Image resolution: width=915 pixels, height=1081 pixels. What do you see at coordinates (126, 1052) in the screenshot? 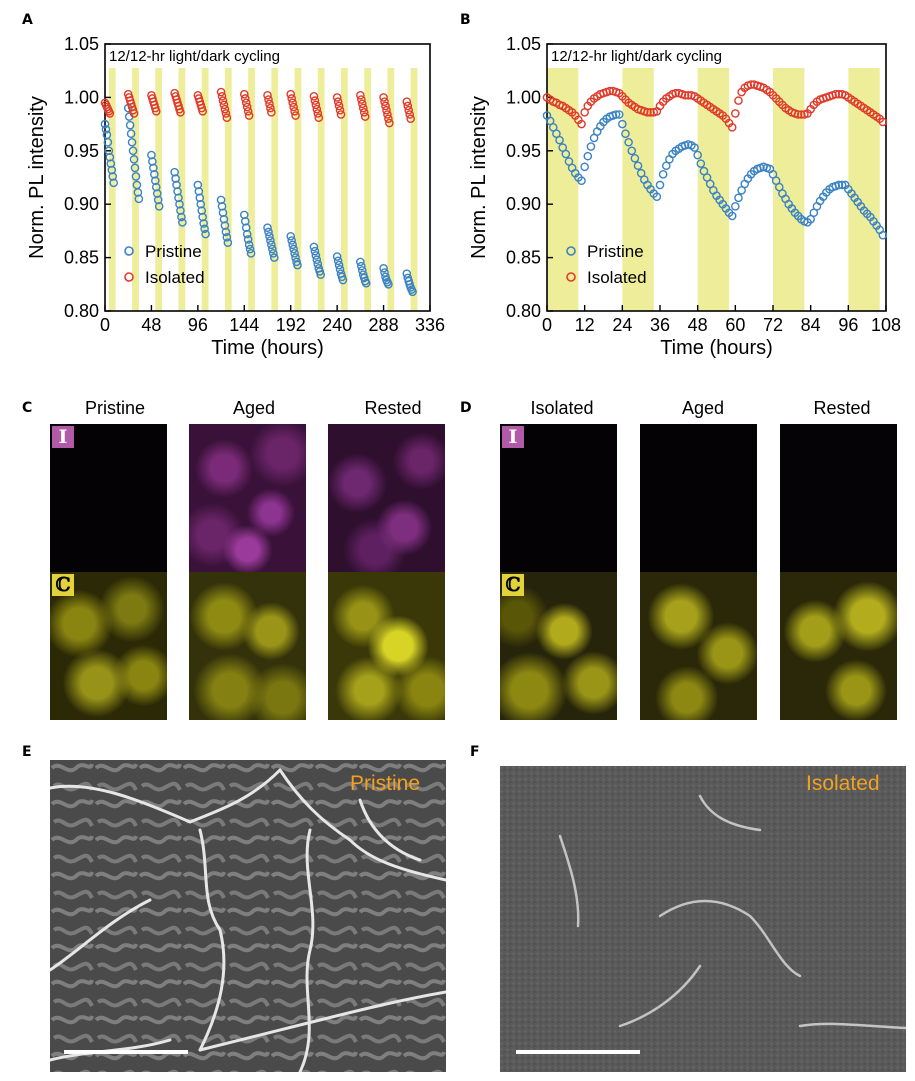
I see `scale-bar-e` at bounding box center [126, 1052].